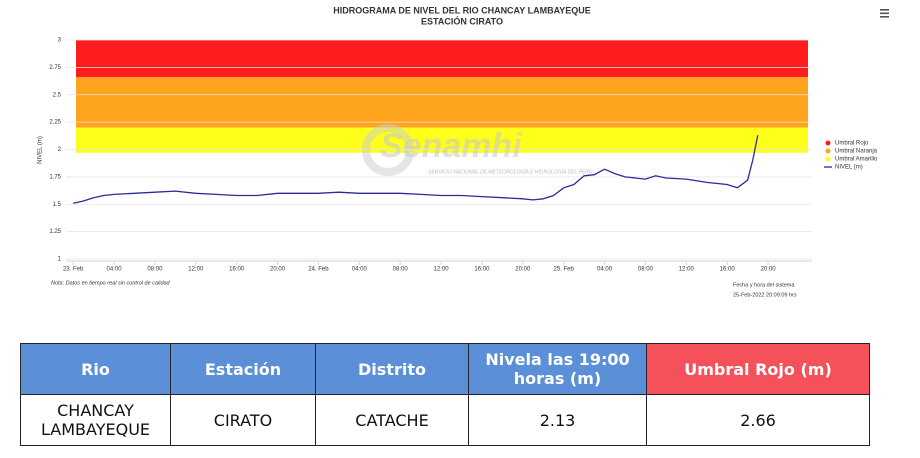 The height and width of the screenshot is (458, 920). What do you see at coordinates (388, 150) in the screenshot?
I see `watermark-logo` at bounding box center [388, 150].